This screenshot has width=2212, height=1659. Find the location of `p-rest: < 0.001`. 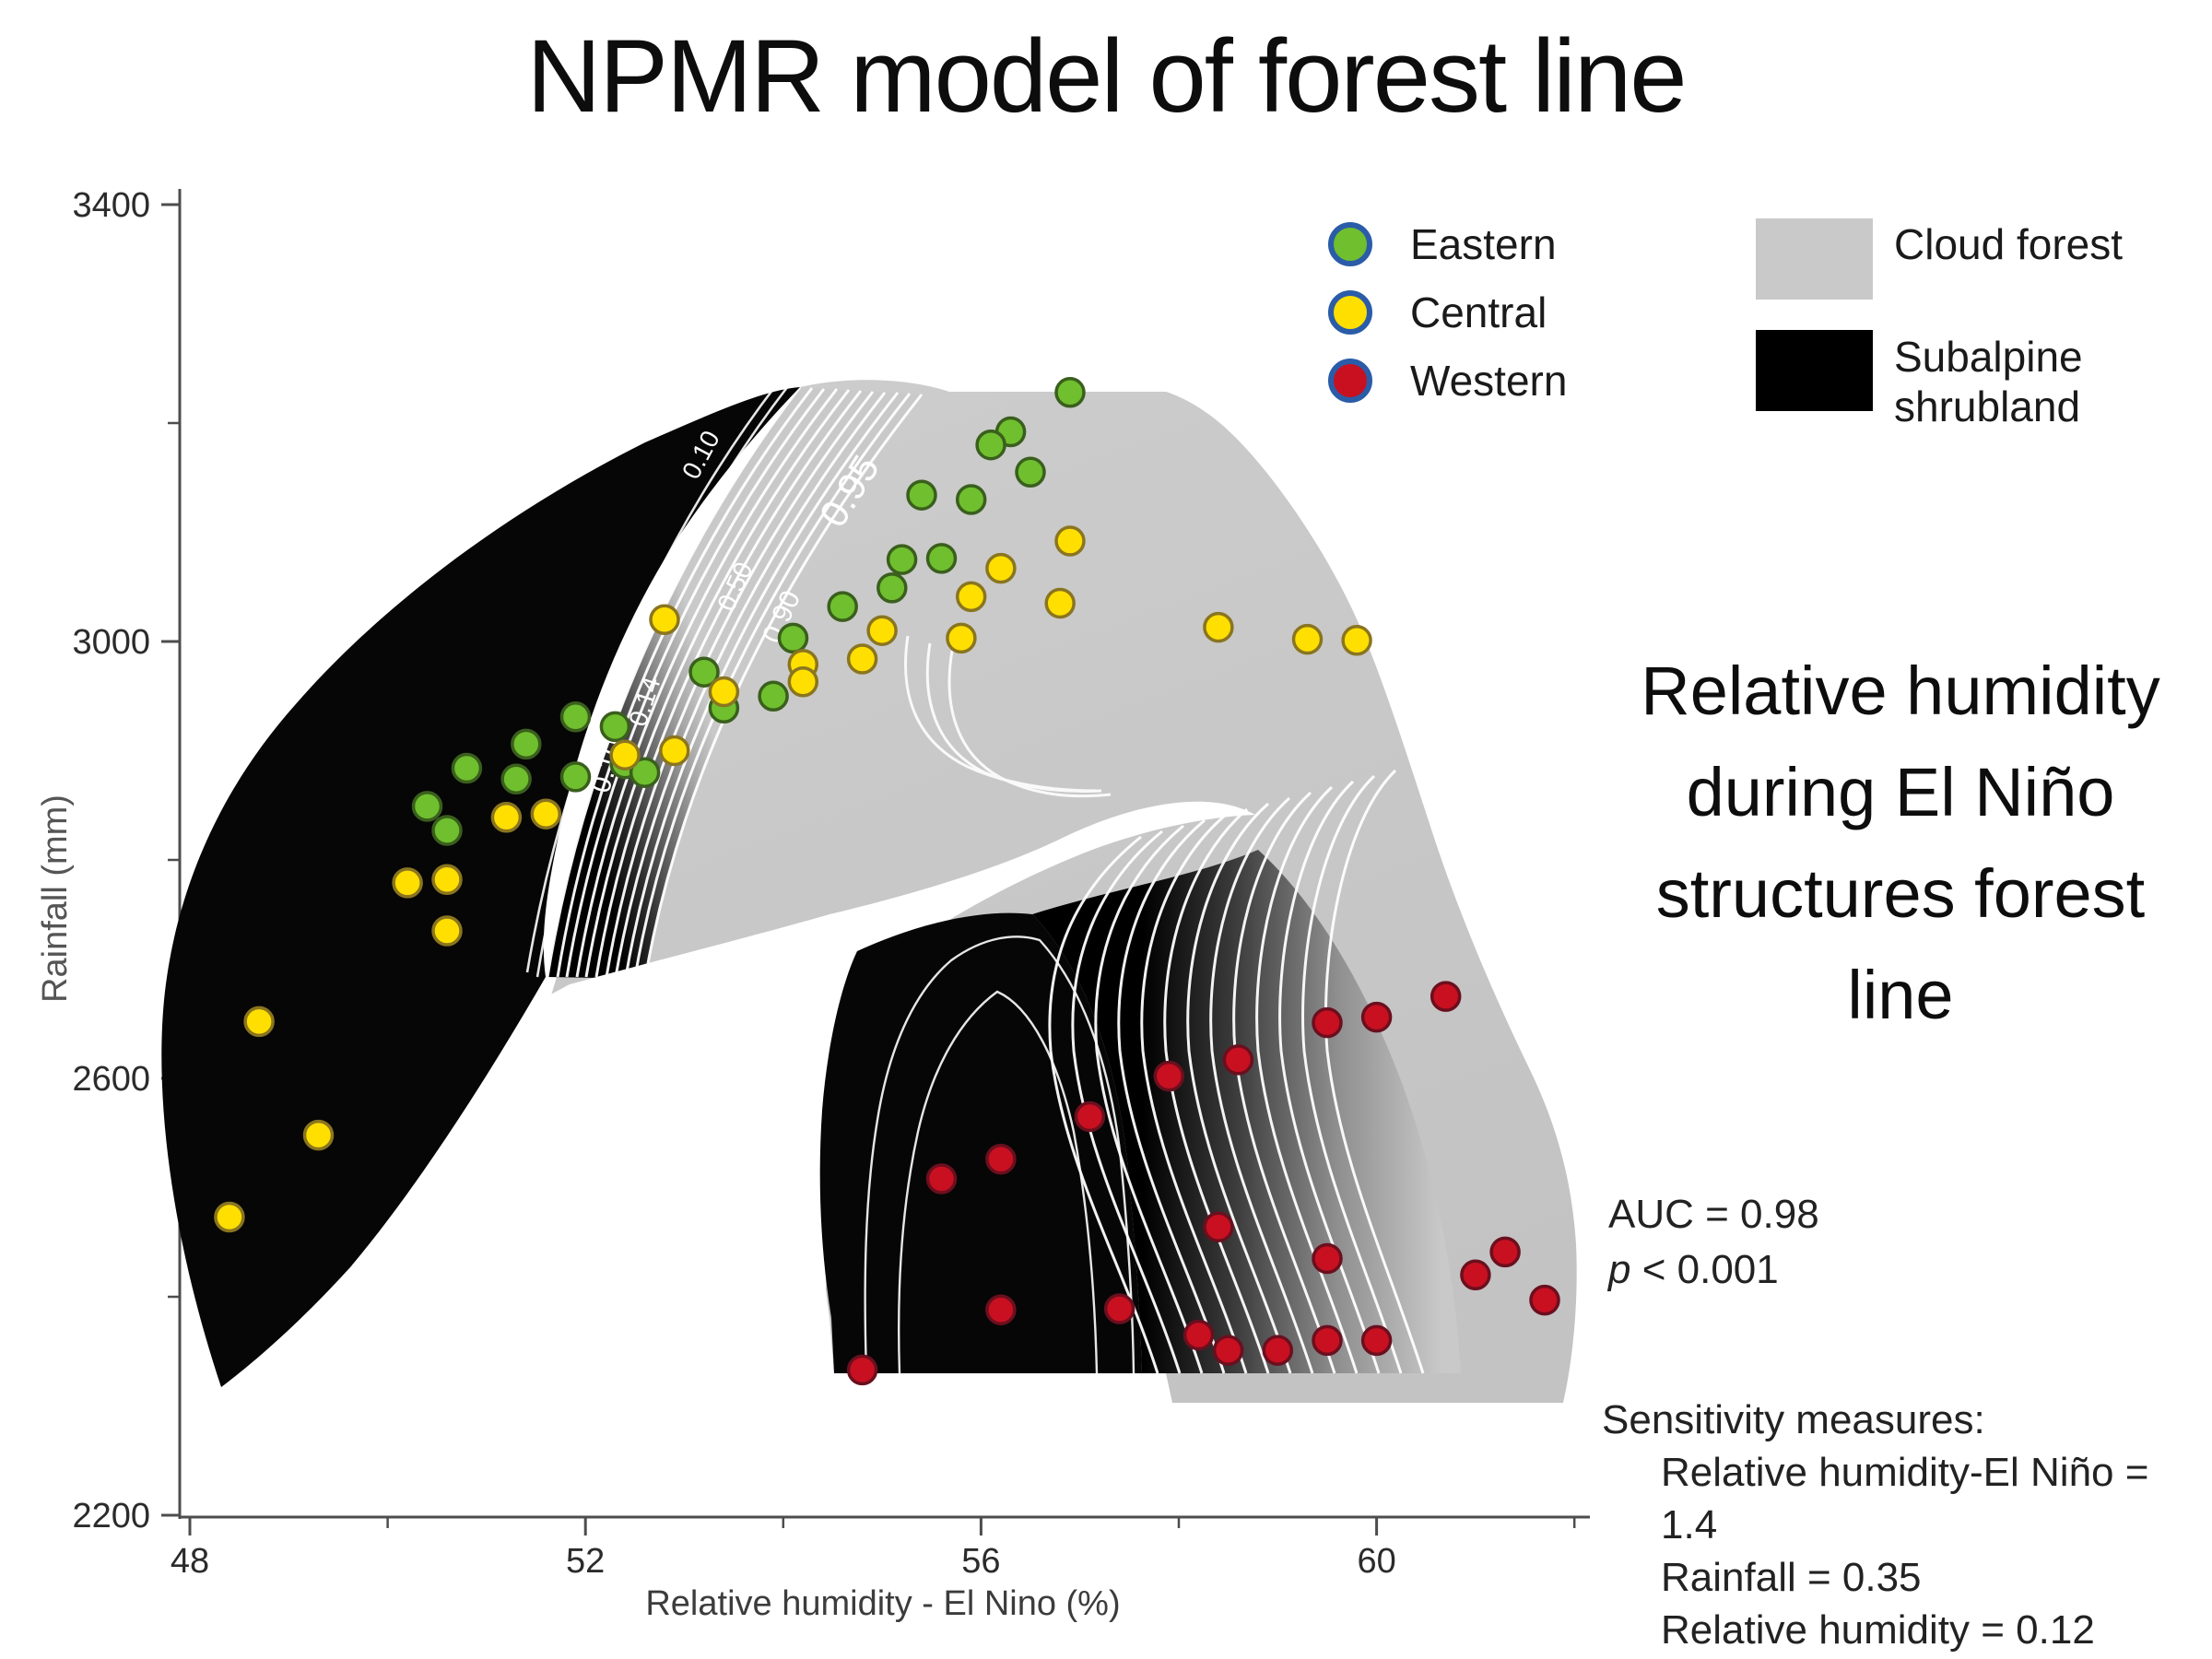

p-rest: < 0.001 is located at coordinates (1704, 1269).